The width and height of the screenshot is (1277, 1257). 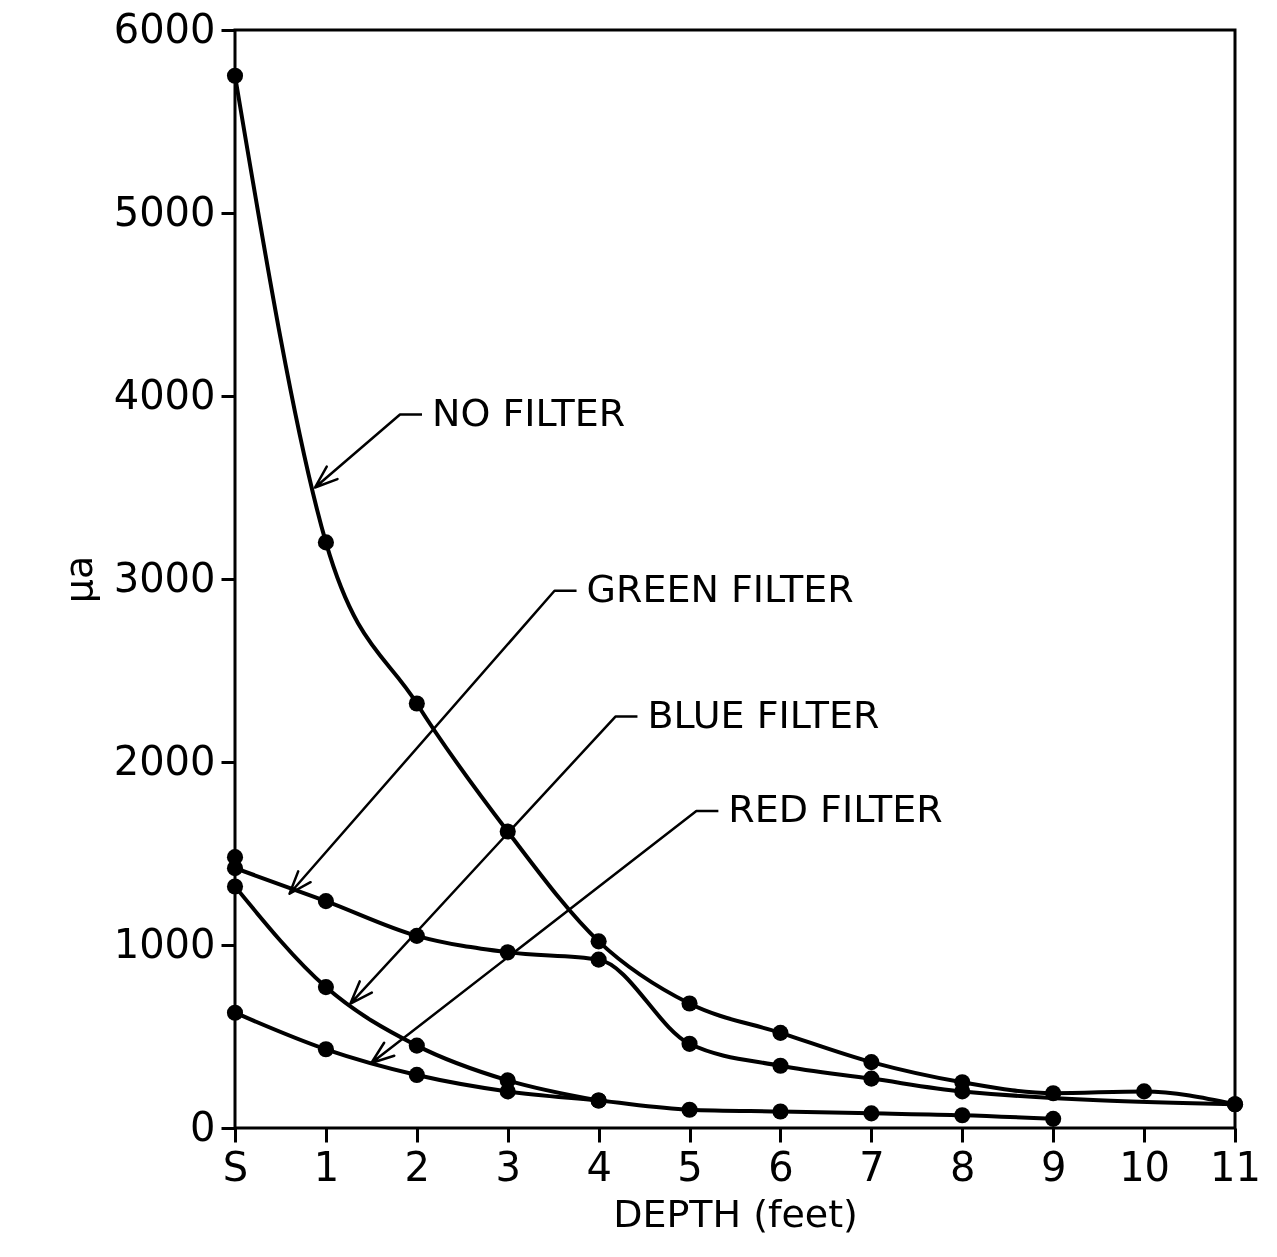 I want to click on y-tick-label: 0, so click(x=203, y=1126).